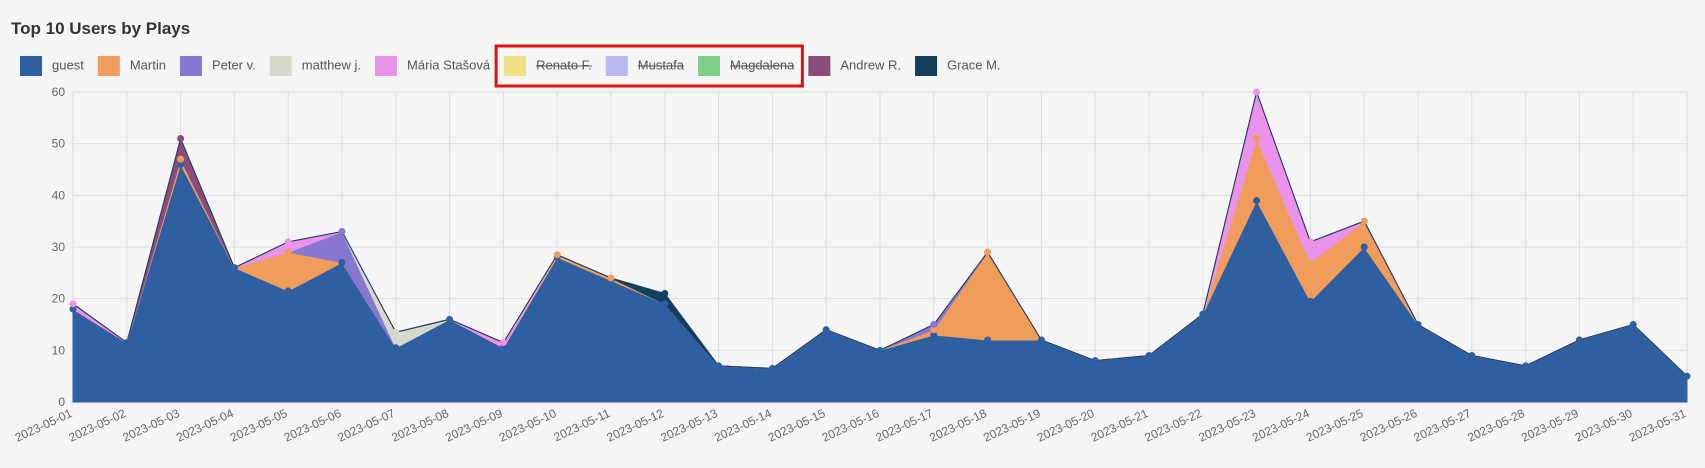 This screenshot has height=468, width=1705. What do you see at coordinates (474, 425) in the screenshot?
I see `x-tick-label: 2023-05-09` at bounding box center [474, 425].